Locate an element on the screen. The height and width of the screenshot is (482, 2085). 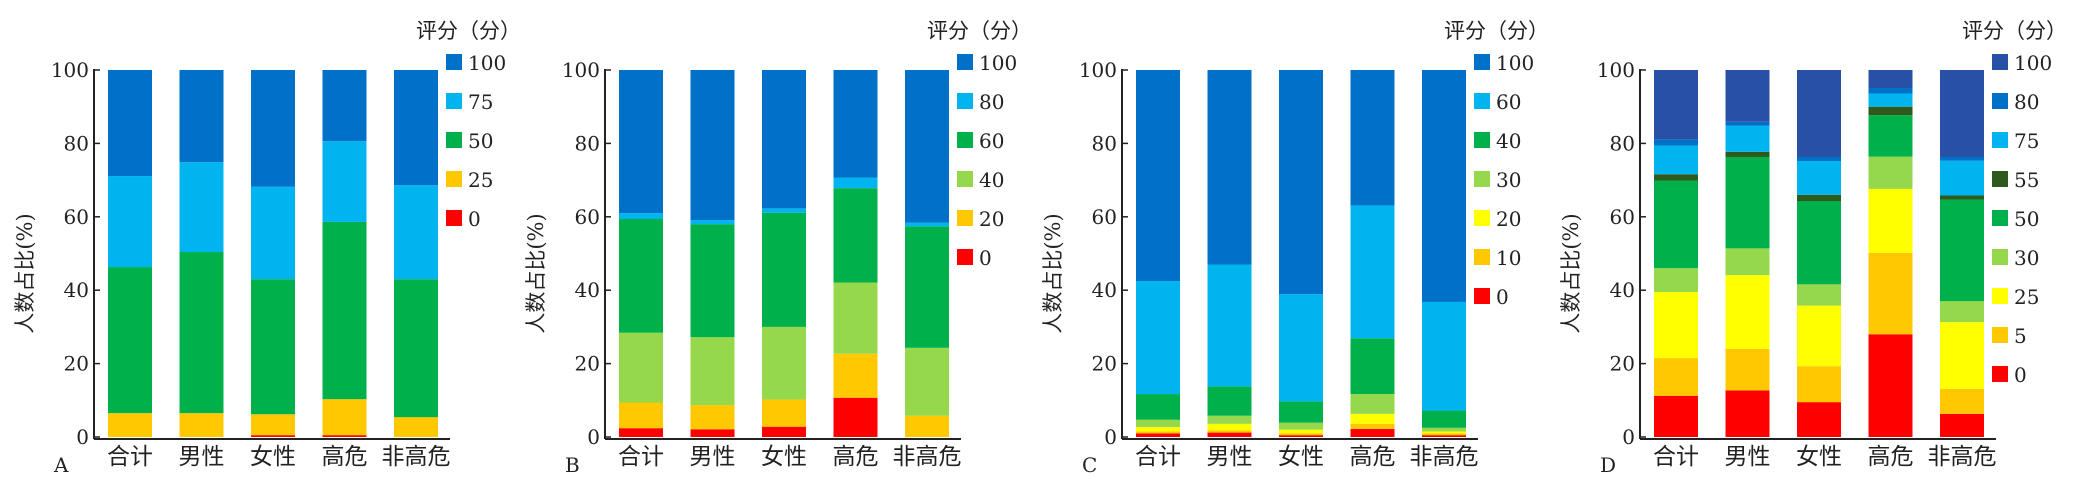
bar-segment-合计-55 is located at coordinates (1676, 177).